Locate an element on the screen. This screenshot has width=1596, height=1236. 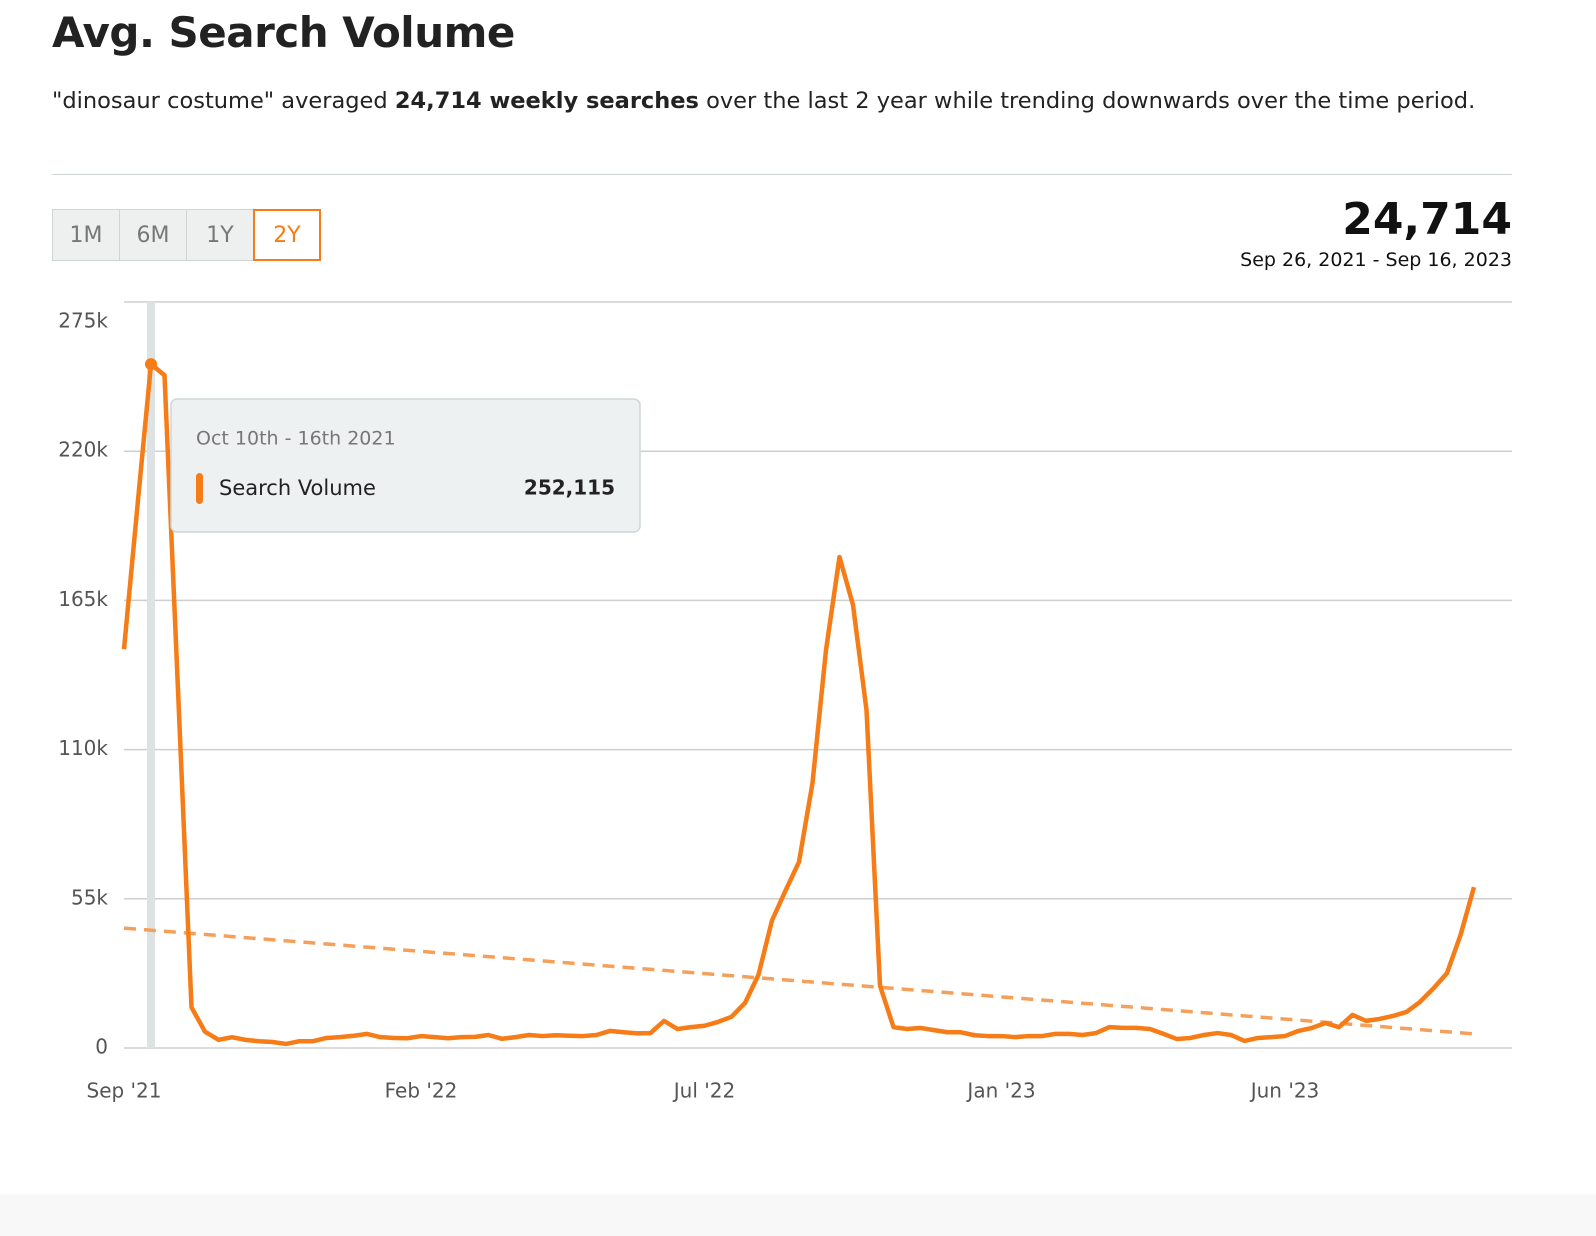
trend-line is located at coordinates (799, 981).